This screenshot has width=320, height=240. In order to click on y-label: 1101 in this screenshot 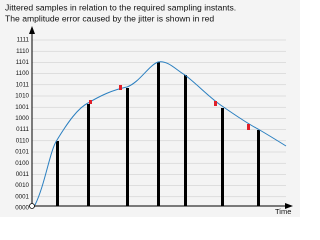, I will do `click(23, 62)`.